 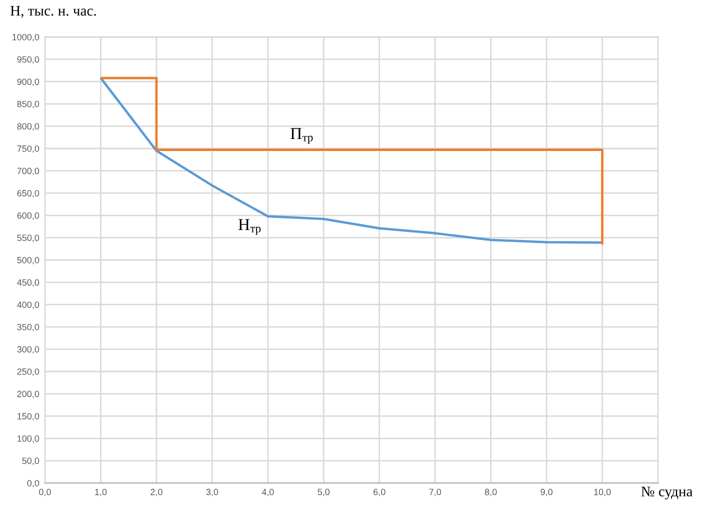 I want to click on y-tick-label: 100,0, so click(x=29, y=439).